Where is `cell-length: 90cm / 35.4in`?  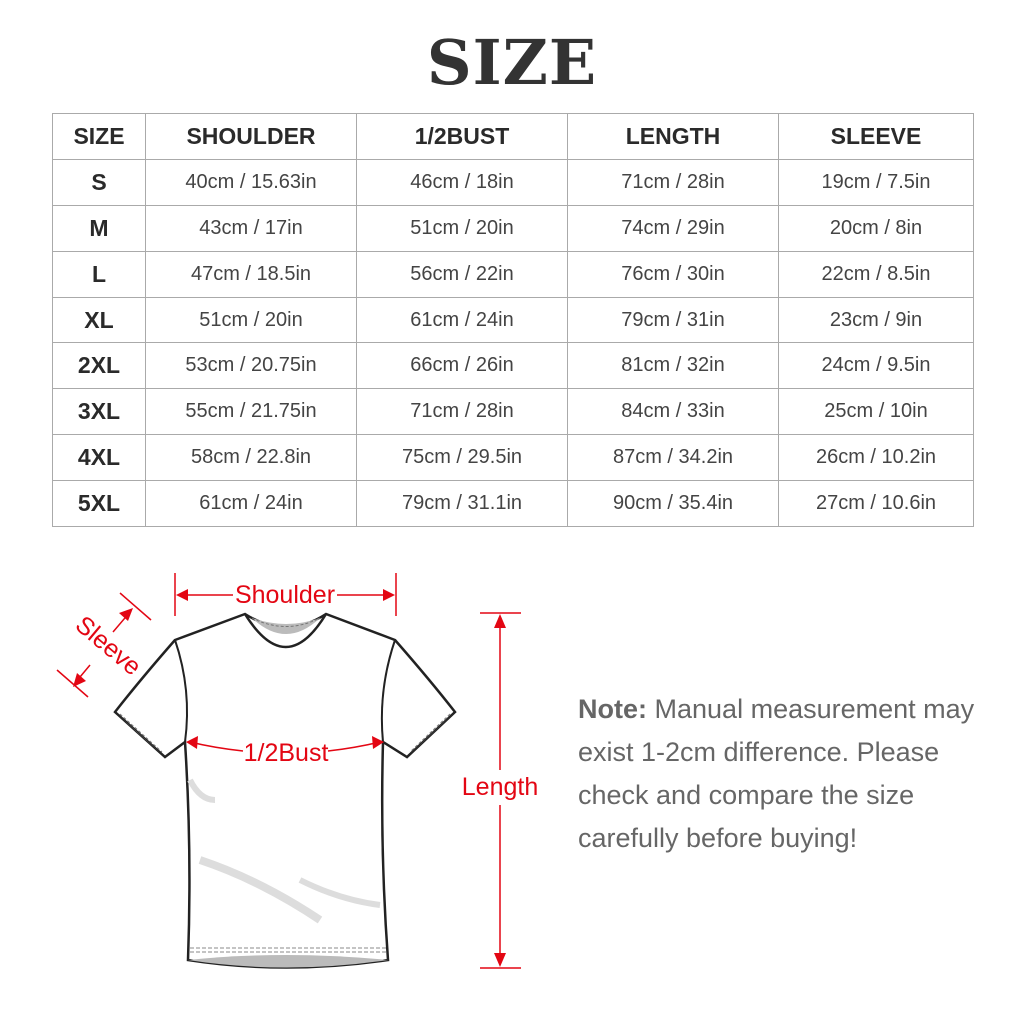 cell-length: 90cm / 35.4in is located at coordinates (673, 504).